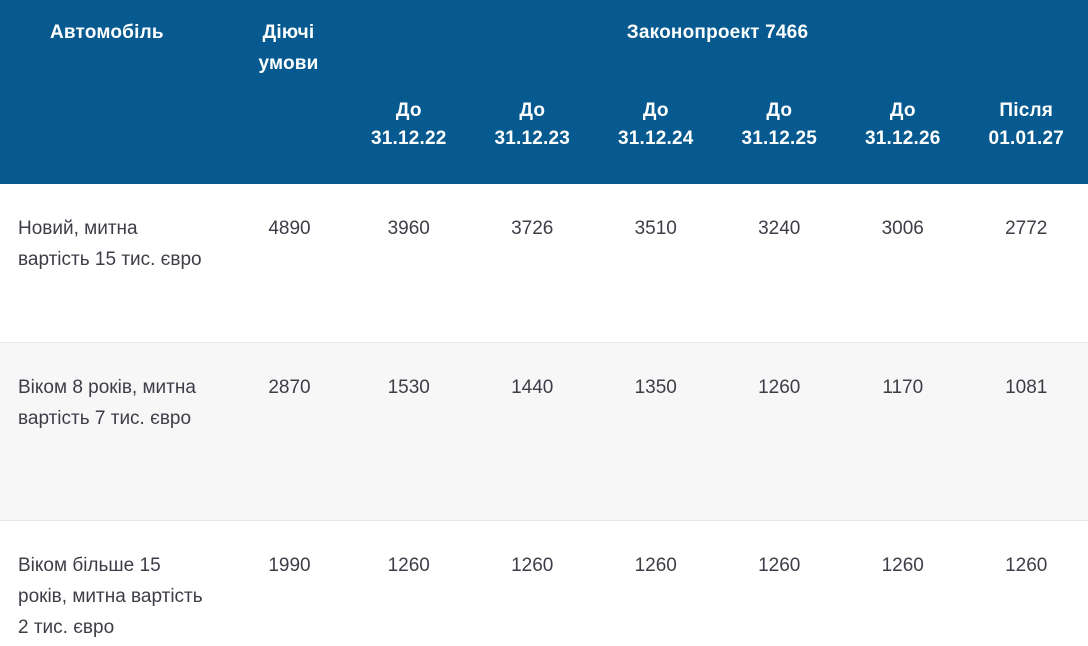 The image size is (1088, 646). What do you see at coordinates (409, 263) in the screenshot?
I see `row-1-value-1: 3960` at bounding box center [409, 263].